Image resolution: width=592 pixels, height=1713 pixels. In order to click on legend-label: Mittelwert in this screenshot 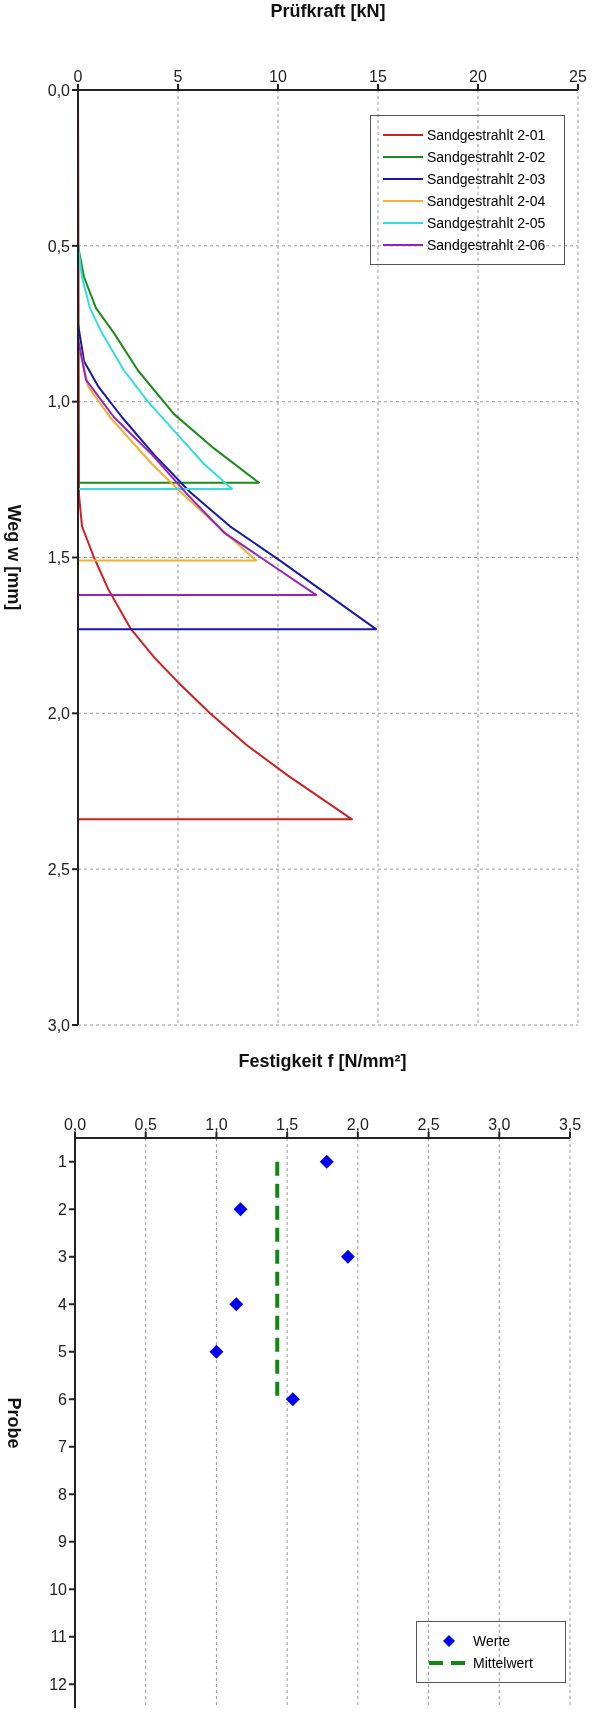, I will do `click(503, 1663)`.